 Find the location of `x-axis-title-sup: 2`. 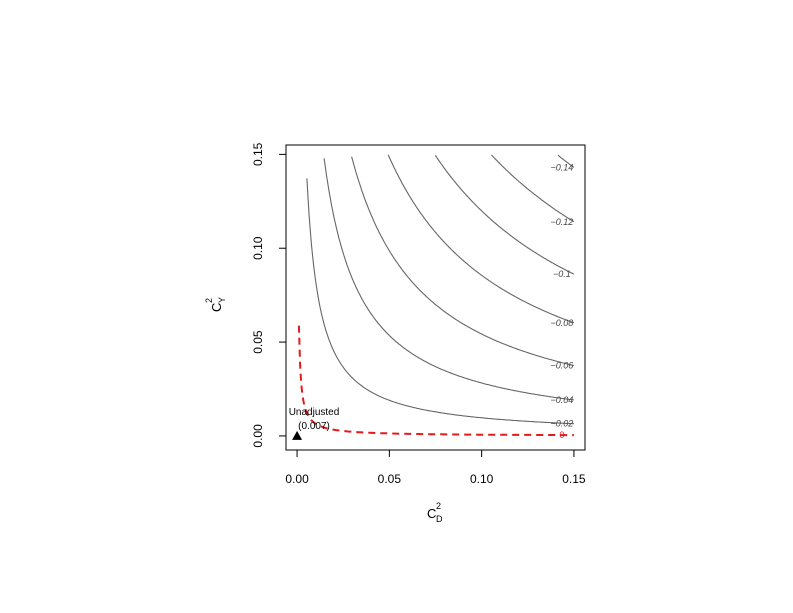

x-axis-title-sup: 2 is located at coordinates (438, 506).